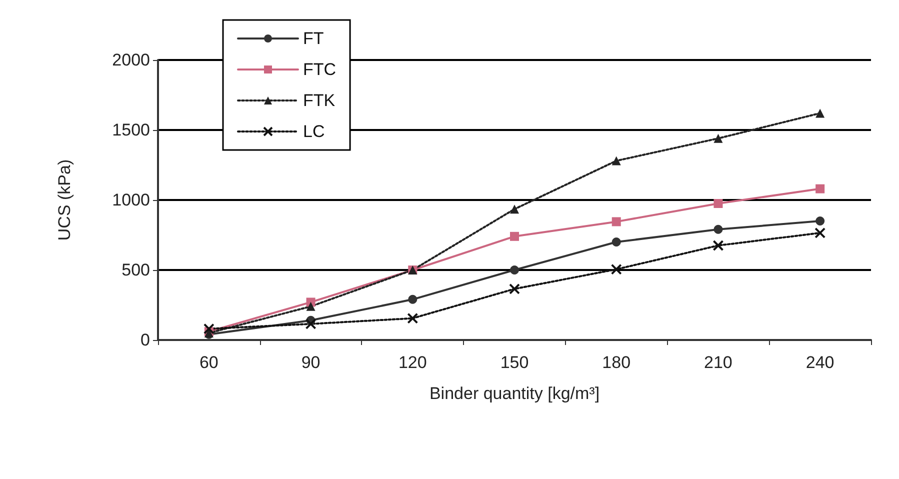 The height and width of the screenshot is (479, 899). I want to click on x-tick-label: 120, so click(412, 362).